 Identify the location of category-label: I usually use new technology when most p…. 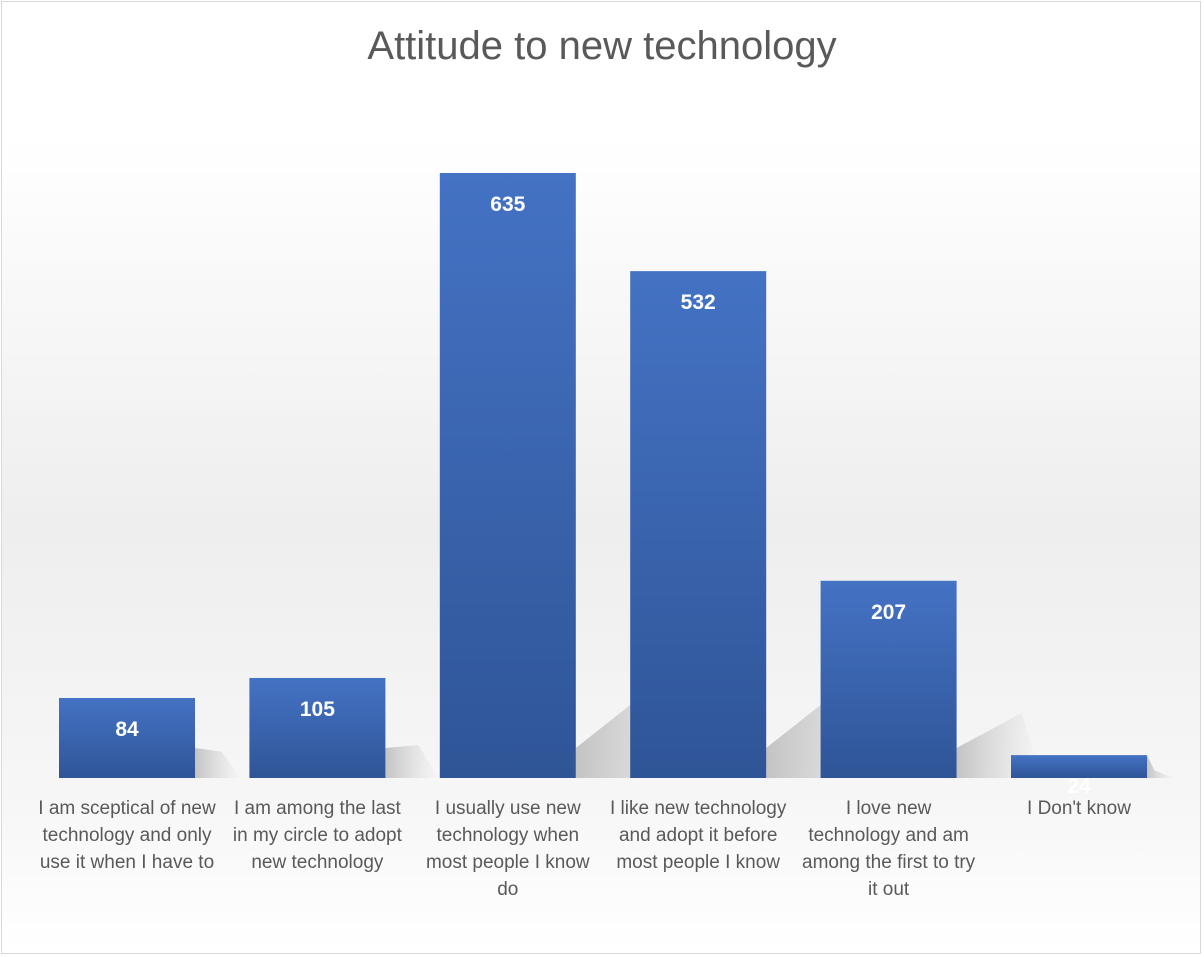
(507, 849).